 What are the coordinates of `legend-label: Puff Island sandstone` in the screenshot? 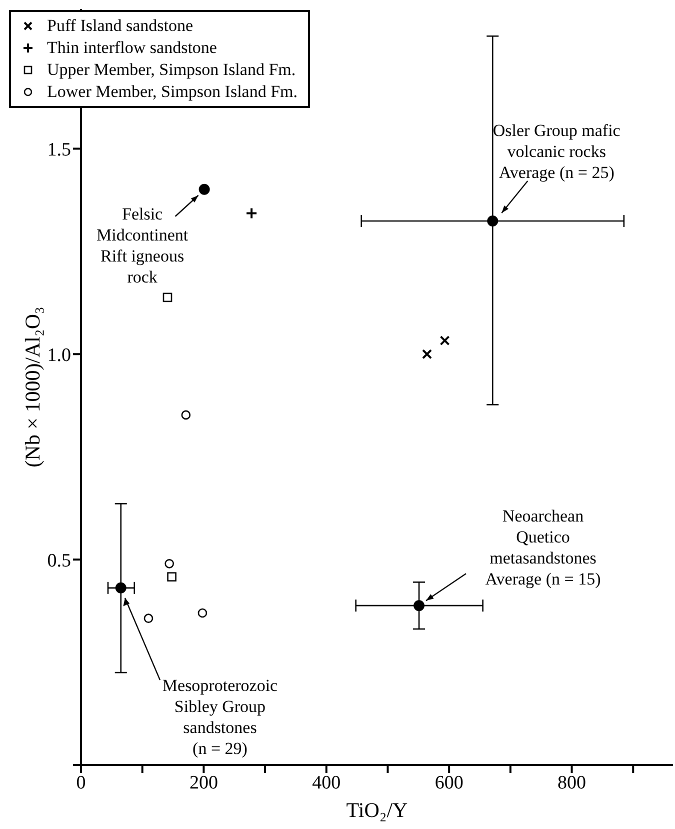 It's located at (120, 26).